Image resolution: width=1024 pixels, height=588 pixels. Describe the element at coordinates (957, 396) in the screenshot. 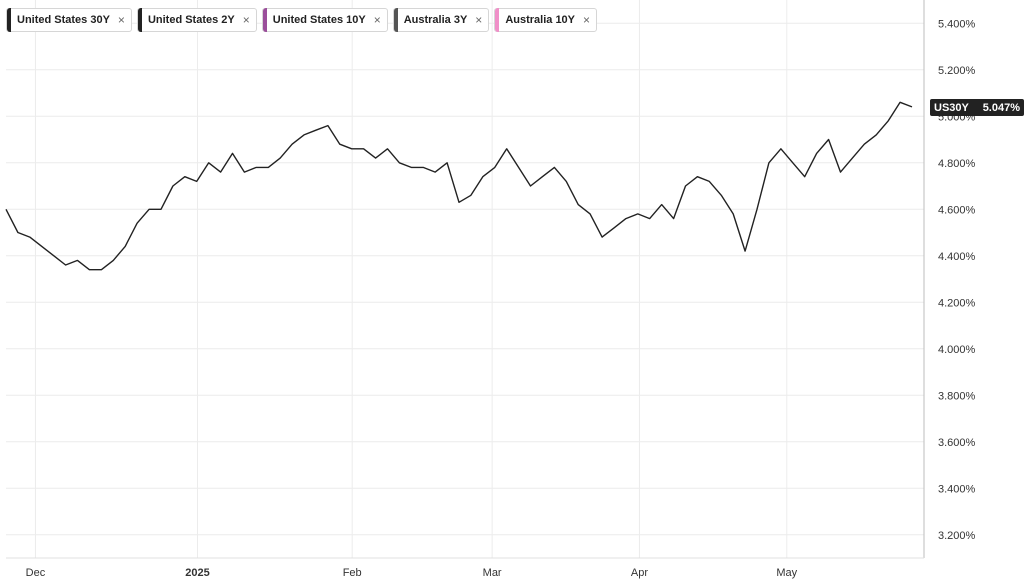

I see `y-tick-label: 3.800%` at that location.